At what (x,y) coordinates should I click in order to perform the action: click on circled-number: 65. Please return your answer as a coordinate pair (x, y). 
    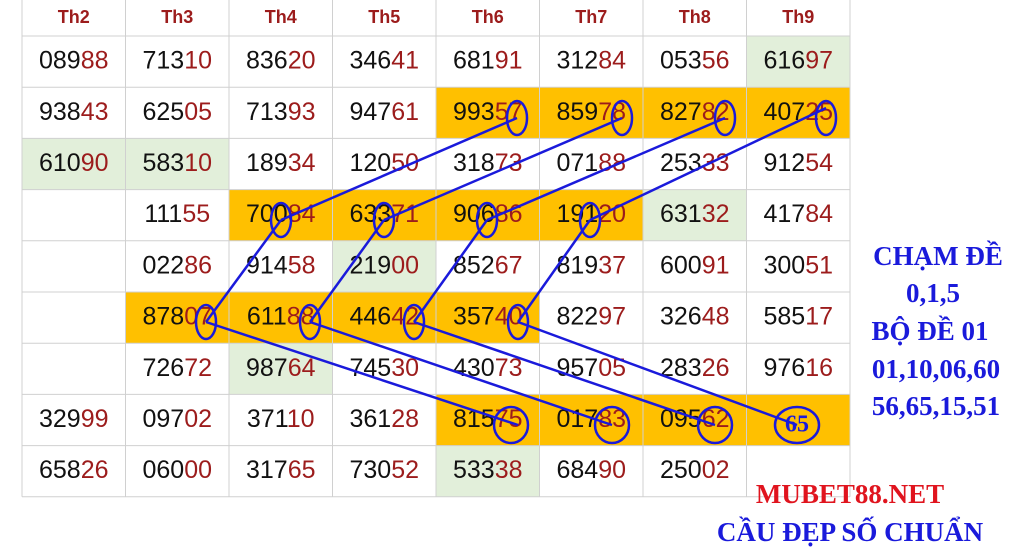
    Looking at the image, I should click on (797, 425).